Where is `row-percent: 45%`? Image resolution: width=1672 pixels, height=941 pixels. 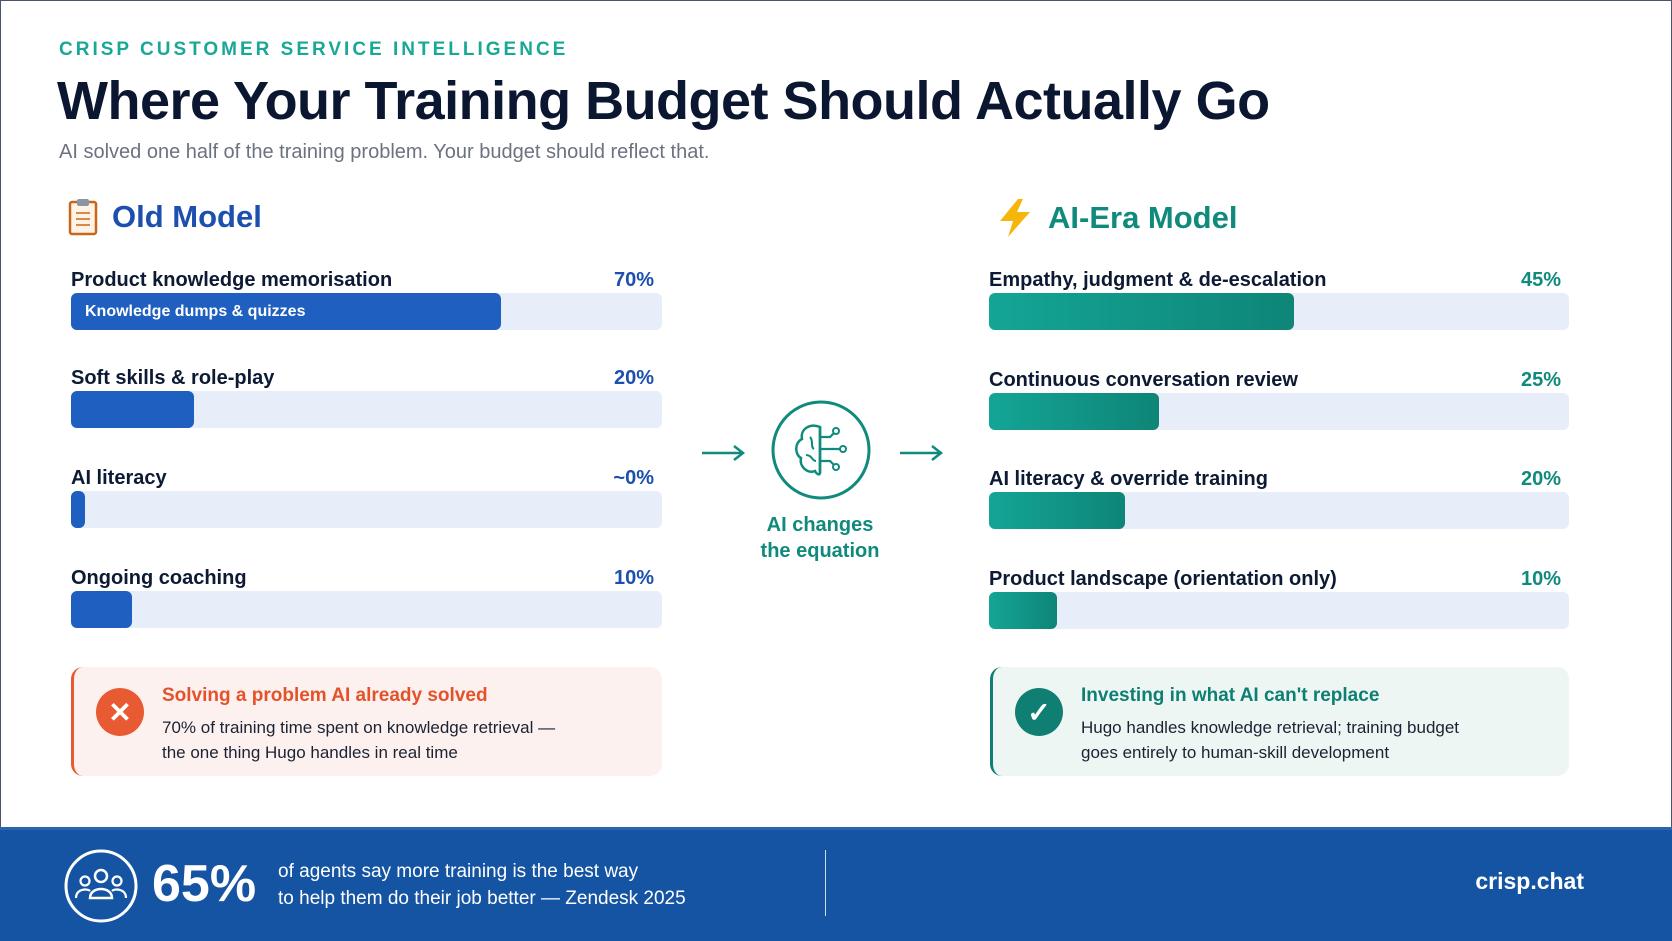 row-percent: 45% is located at coordinates (1540, 280).